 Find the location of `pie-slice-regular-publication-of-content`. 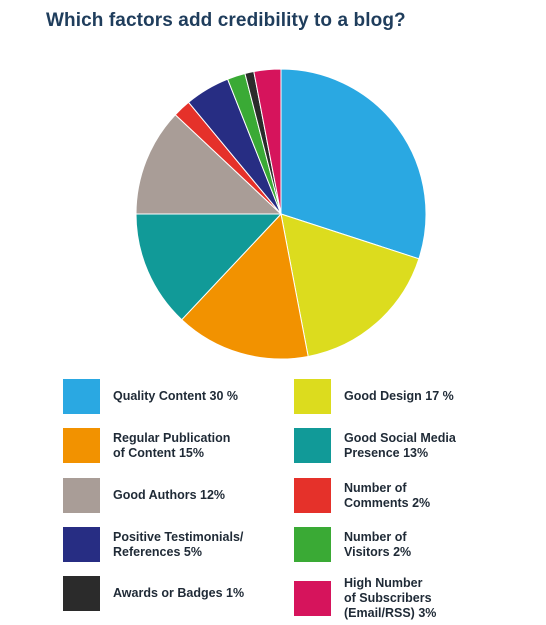

pie-slice-regular-publication-of-content is located at coordinates (245, 286).